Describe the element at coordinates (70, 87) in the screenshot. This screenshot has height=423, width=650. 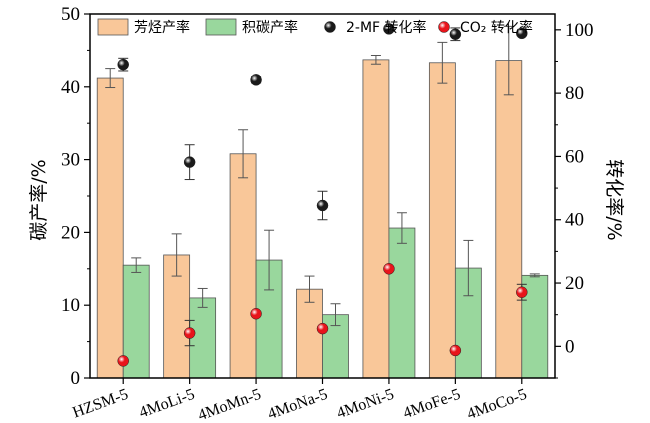
I see `y-tick-label: 40` at that location.